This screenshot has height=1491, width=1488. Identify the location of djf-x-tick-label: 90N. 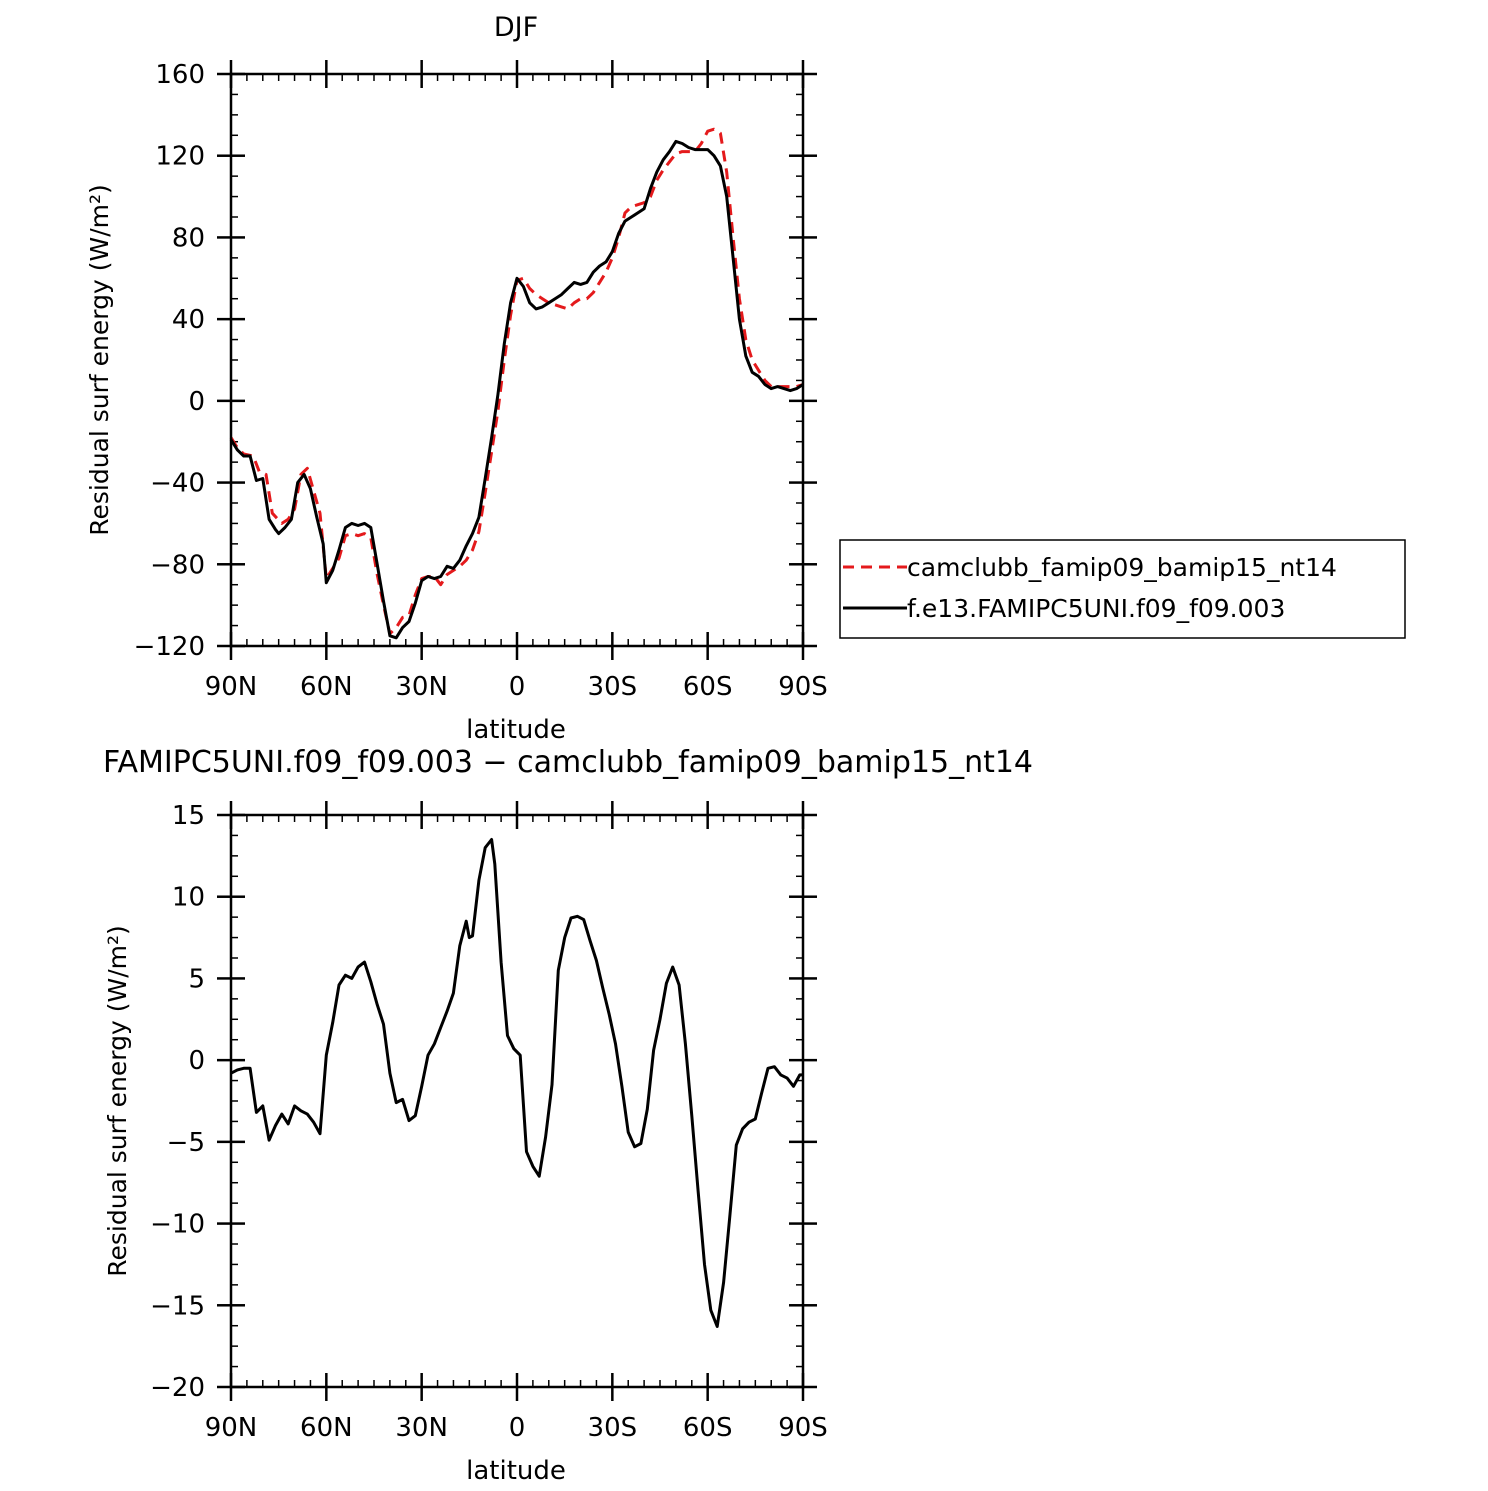
(231, 687).